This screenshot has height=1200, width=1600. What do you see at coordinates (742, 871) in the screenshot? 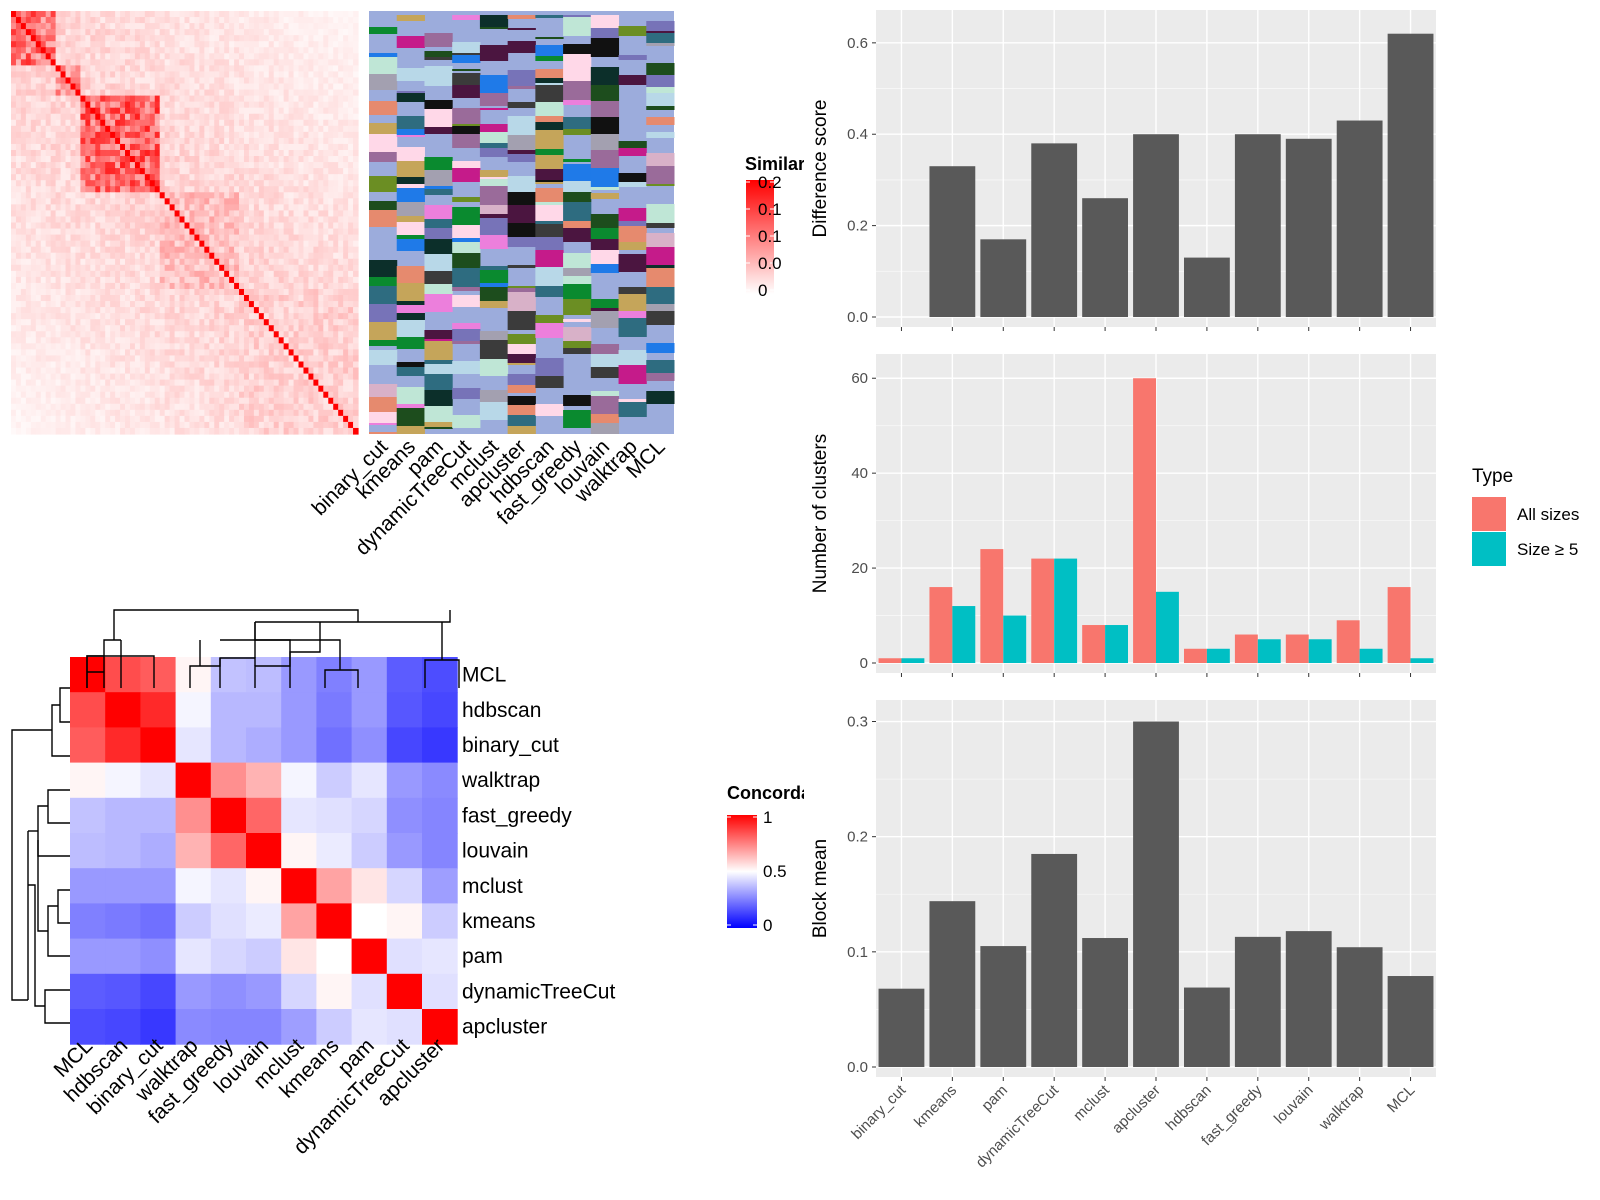
I see `concordance-colorbar` at bounding box center [742, 871].